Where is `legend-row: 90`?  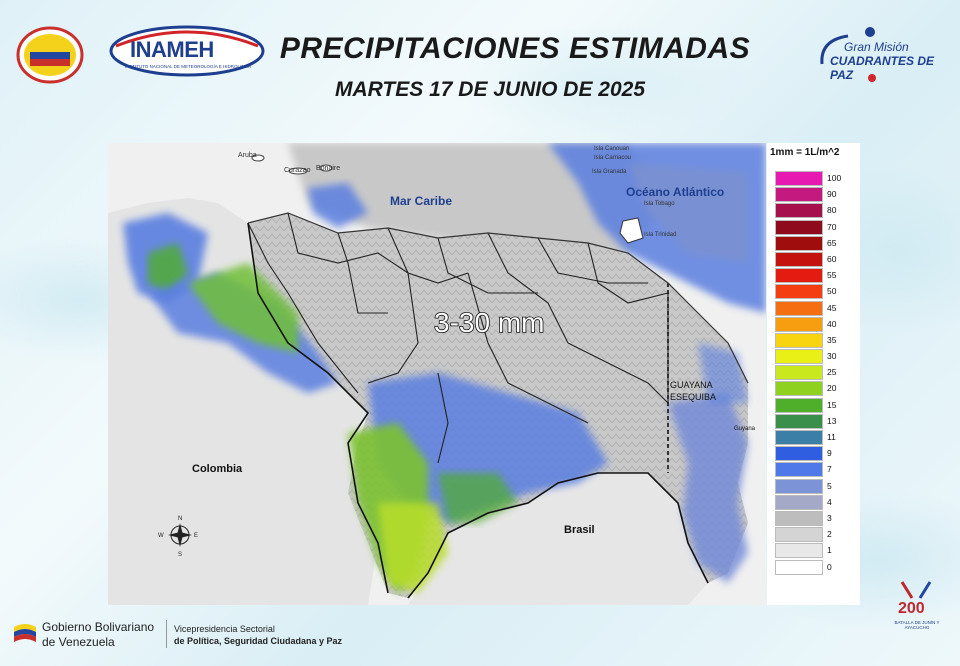
legend-row: 90 is located at coordinates (805, 195).